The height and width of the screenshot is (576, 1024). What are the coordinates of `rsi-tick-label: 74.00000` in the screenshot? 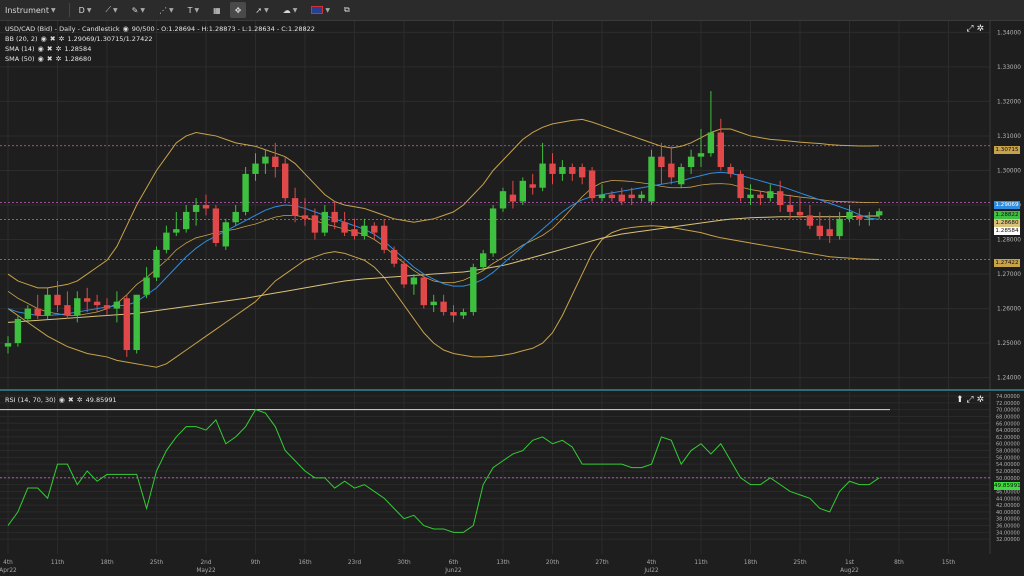 It's located at (1008, 397).